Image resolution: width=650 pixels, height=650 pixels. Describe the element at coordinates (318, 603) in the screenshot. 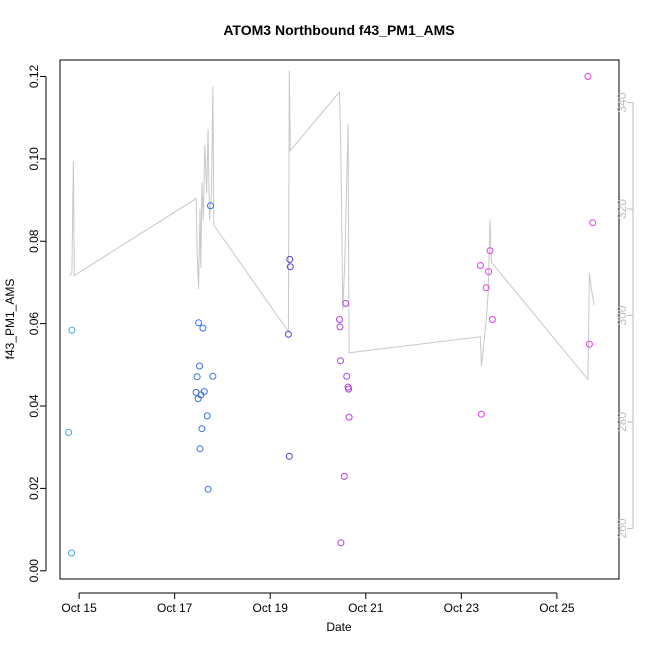

I see `x-axis: Oct 15 Oct 17 Oct 19 Oct 21 Oct 23 Oct 25` at that location.